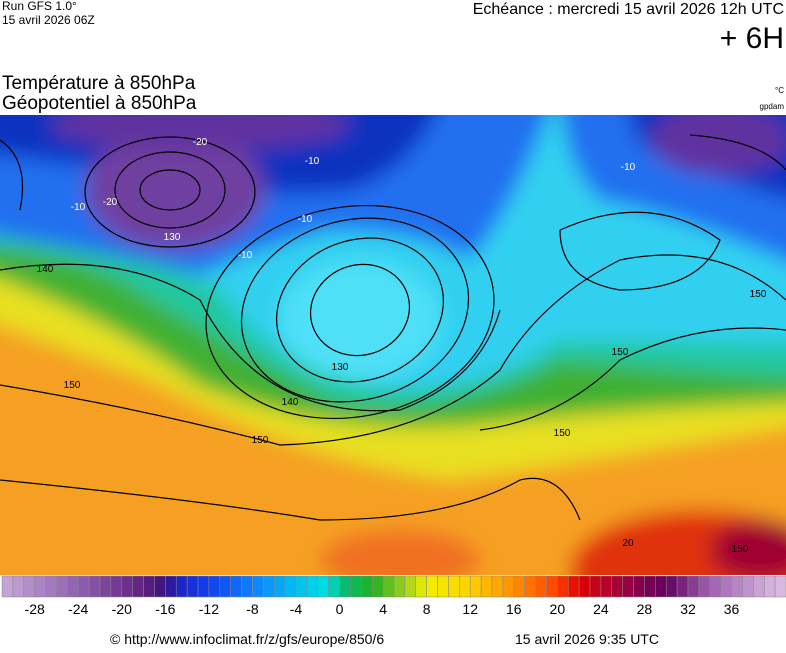 The width and height of the screenshot is (786, 653). I want to click on colorbar-tick-label: 8, so click(427, 609).